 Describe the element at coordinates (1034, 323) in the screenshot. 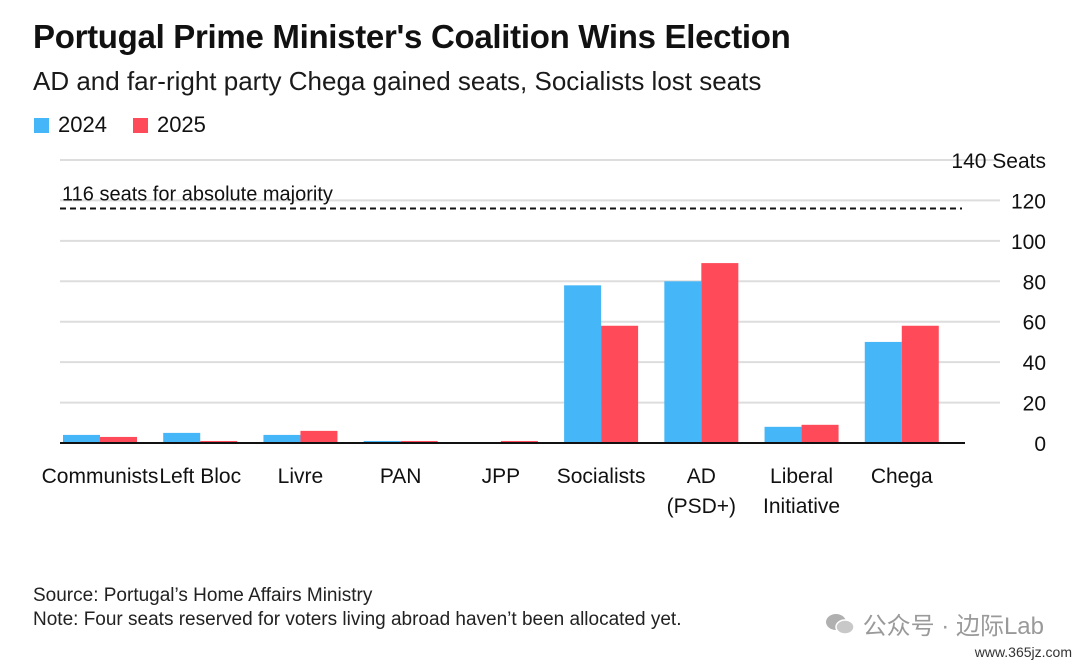

I see `y-tick-label: 60` at that location.